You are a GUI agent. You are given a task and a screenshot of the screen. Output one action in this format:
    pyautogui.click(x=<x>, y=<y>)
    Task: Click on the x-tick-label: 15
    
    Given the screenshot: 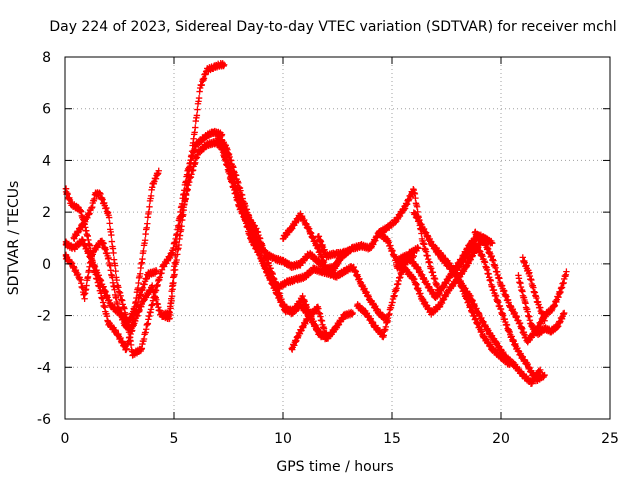 What is the action you would take?
    pyautogui.click(x=392, y=439)
    